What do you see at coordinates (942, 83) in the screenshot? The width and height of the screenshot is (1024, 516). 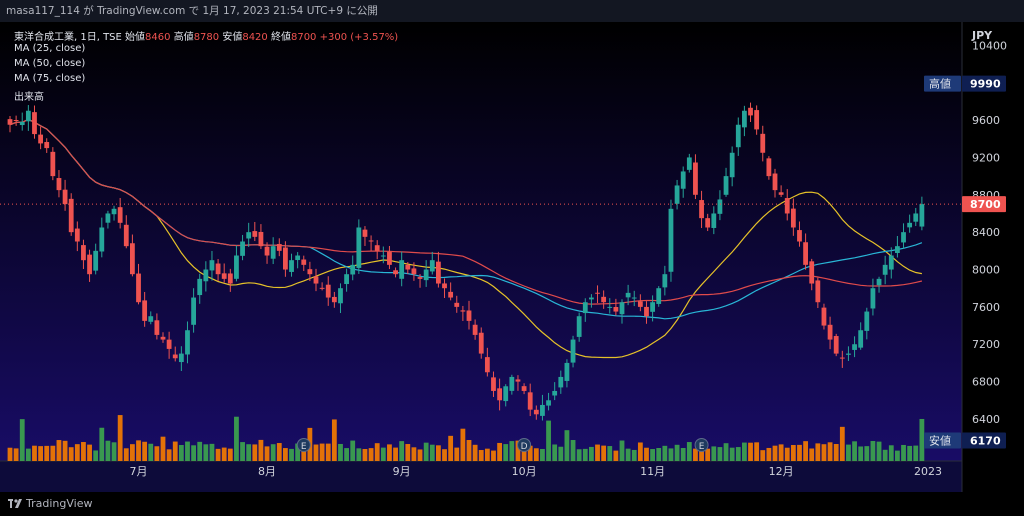 I see `price-label-tag` at bounding box center [942, 83].